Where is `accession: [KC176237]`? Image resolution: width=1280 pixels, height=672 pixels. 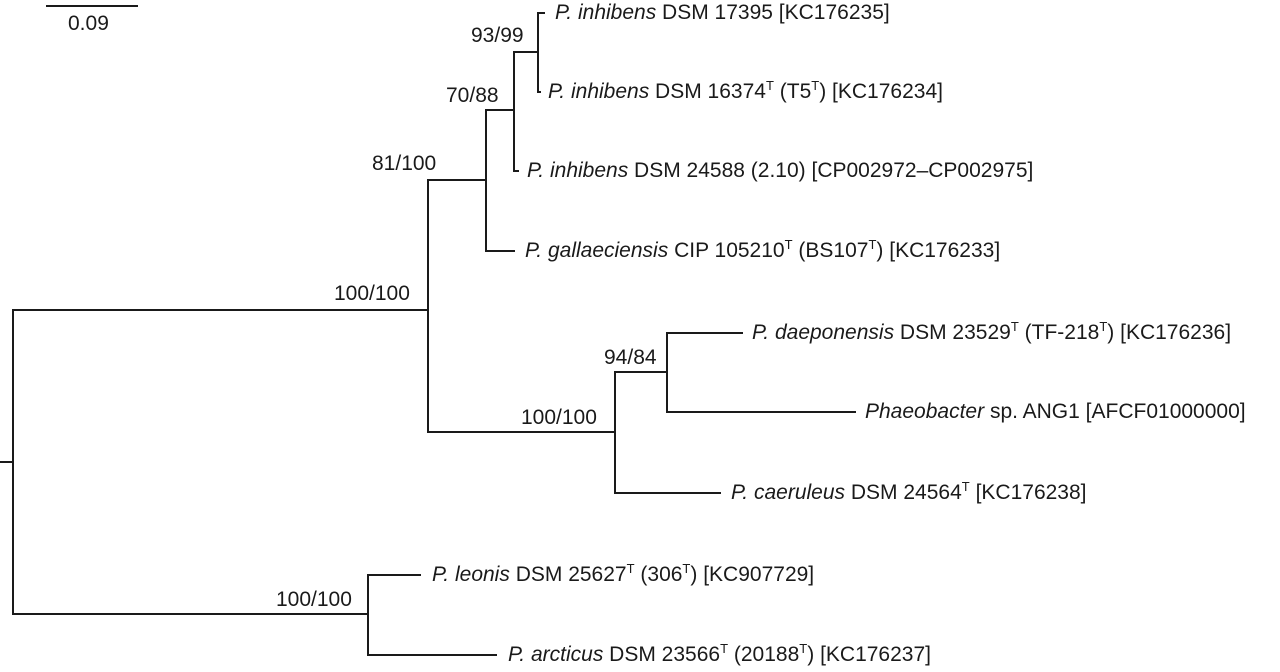 accession: [KC176237] is located at coordinates (875, 654).